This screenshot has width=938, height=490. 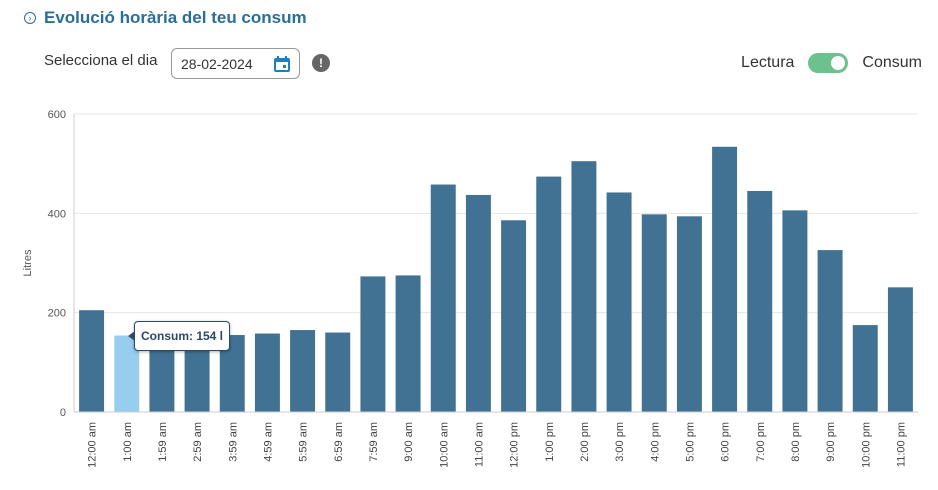 I want to click on x-tick-label: 7:00 pm, so click(x=761, y=442).